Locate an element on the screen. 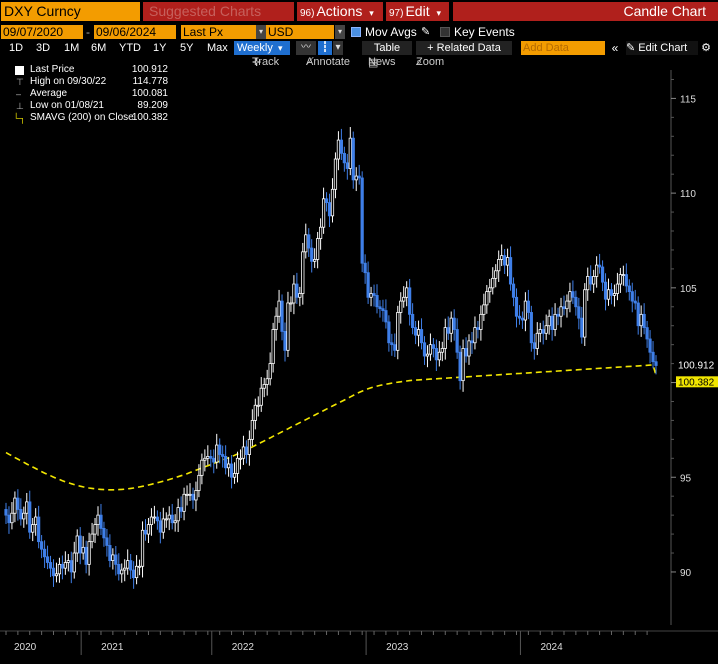  sma-tag-bg is located at coordinates (697, 382).